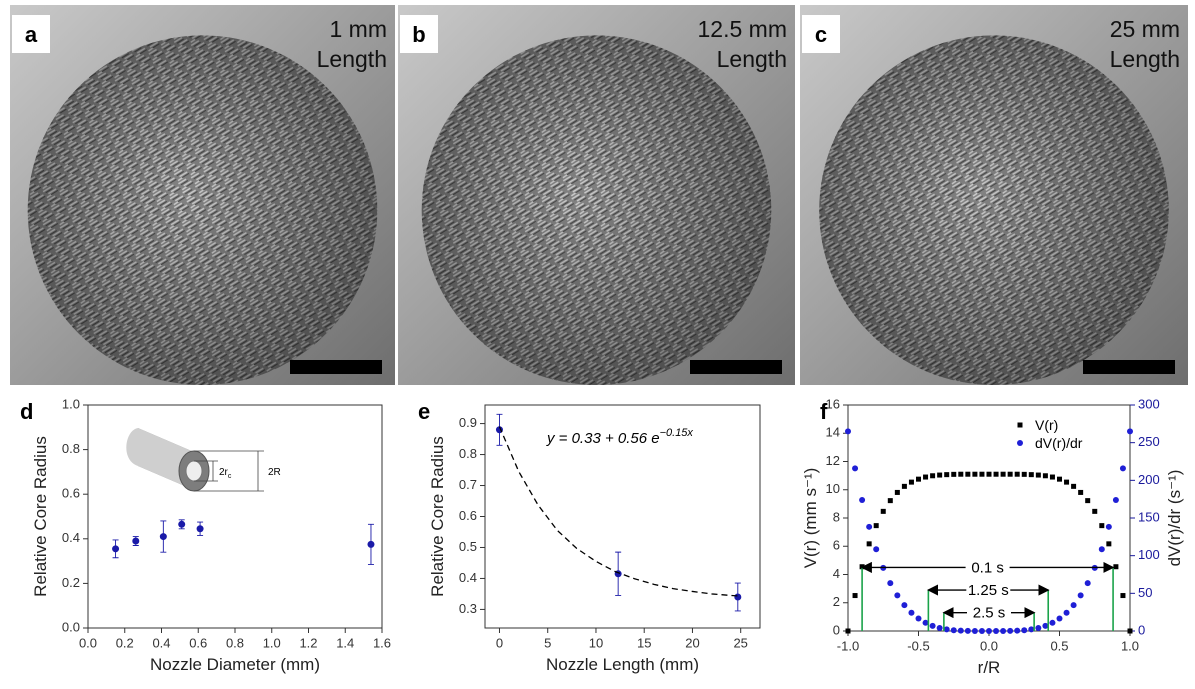 This screenshot has height=689, width=1195. Describe the element at coordinates (194, 471) in the screenshot. I see `cylinder-core` at that location.